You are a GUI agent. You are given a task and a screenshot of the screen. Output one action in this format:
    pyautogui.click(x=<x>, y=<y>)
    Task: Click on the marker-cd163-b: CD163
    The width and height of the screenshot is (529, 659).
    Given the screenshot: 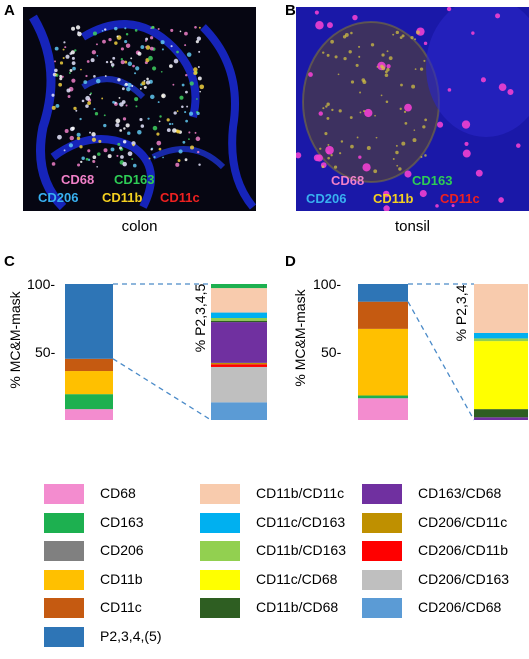 What is the action you would take?
    pyautogui.click(x=432, y=180)
    